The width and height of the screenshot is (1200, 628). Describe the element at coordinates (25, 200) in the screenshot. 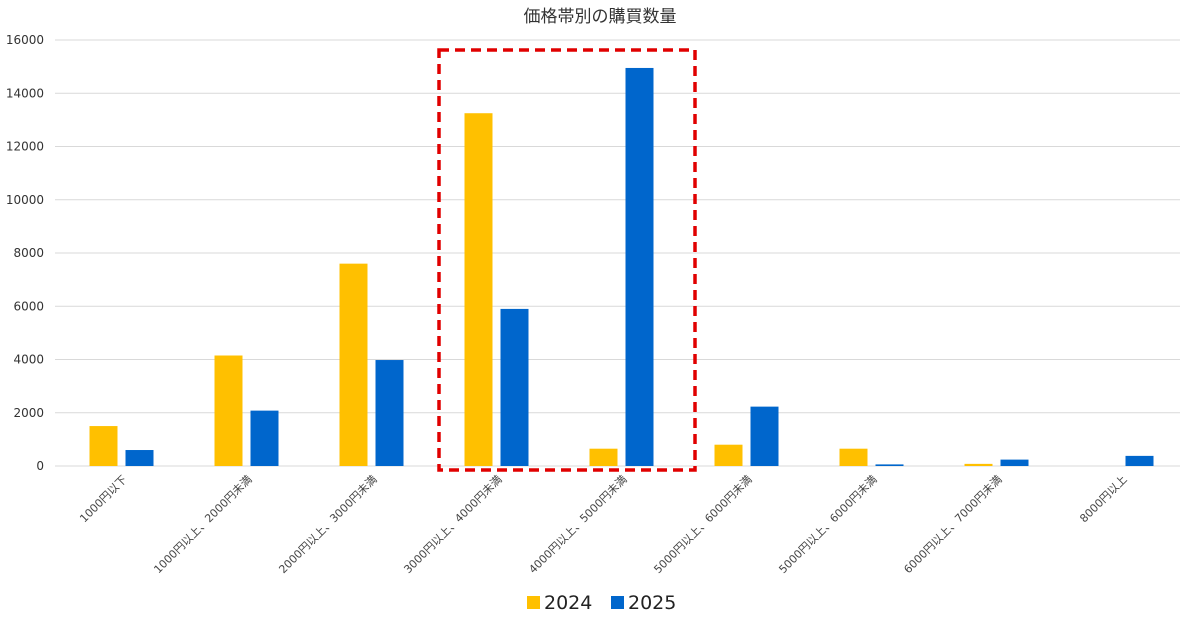

I see `y-tick-label: 10000` at that location.